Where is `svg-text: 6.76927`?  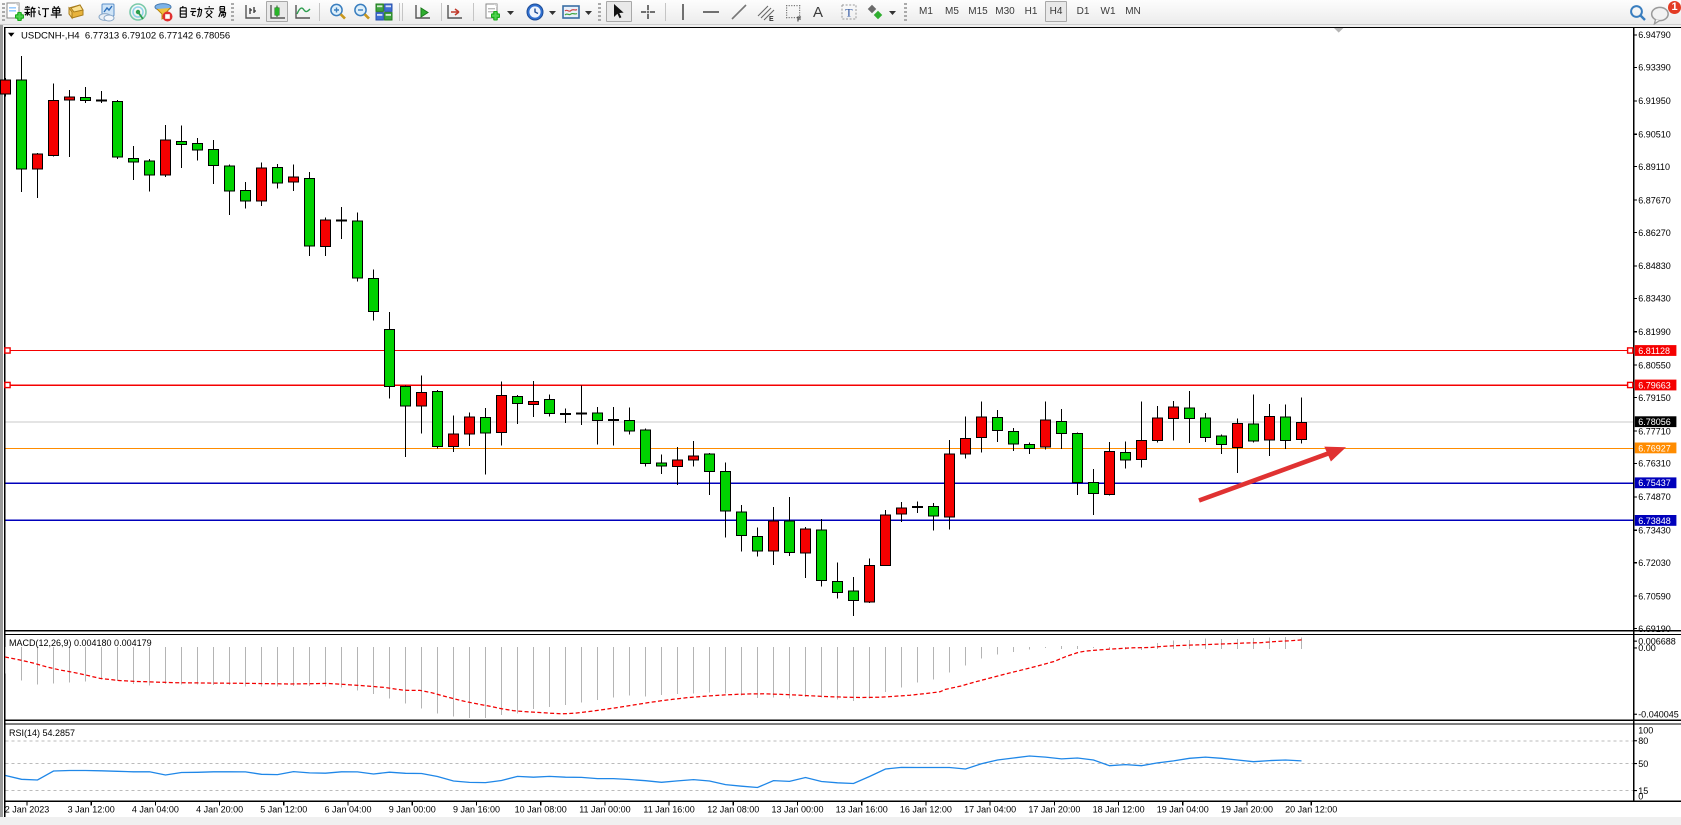
svg-text: 6.76927 is located at coordinates (1654, 448).